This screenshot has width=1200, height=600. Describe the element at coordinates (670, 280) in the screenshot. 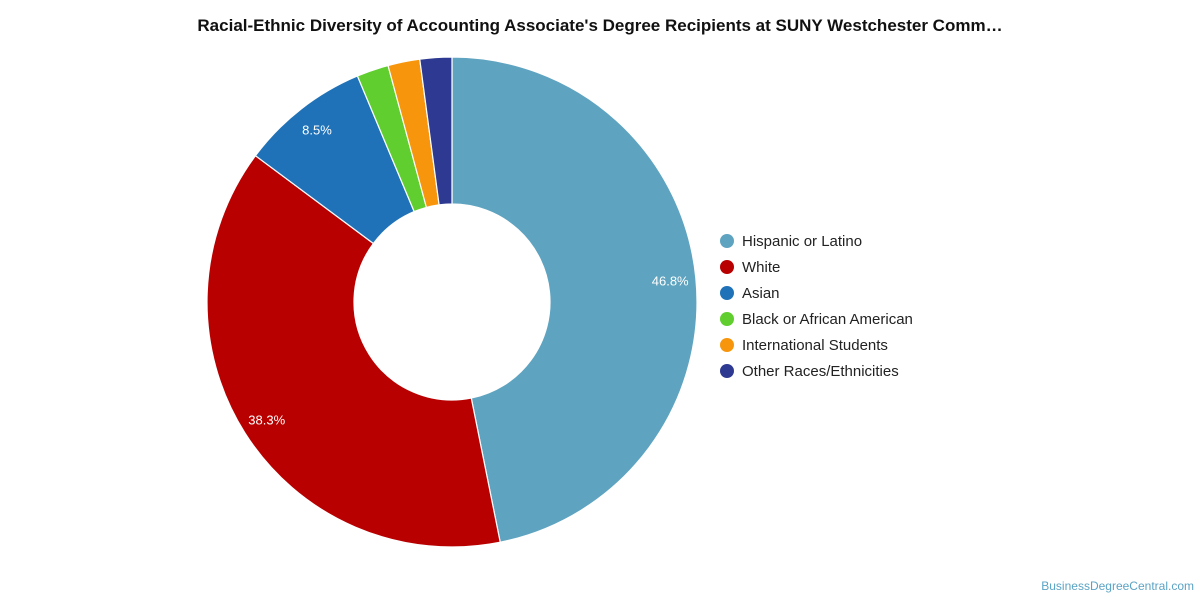

I see `slice-label: 46.8%` at that location.